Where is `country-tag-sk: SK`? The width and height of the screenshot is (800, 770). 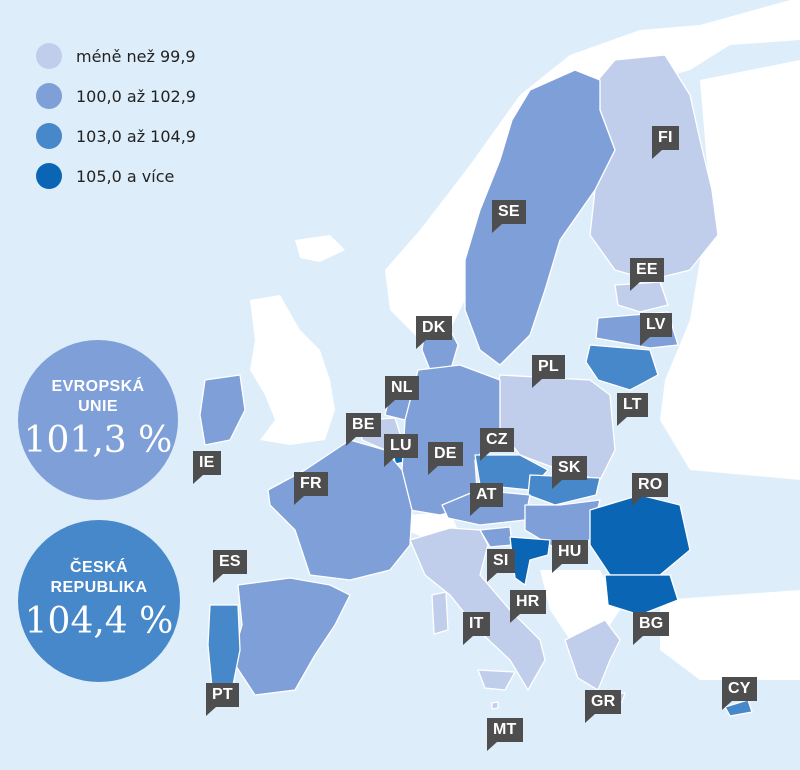
country-tag-sk: SK is located at coordinates (569, 472).